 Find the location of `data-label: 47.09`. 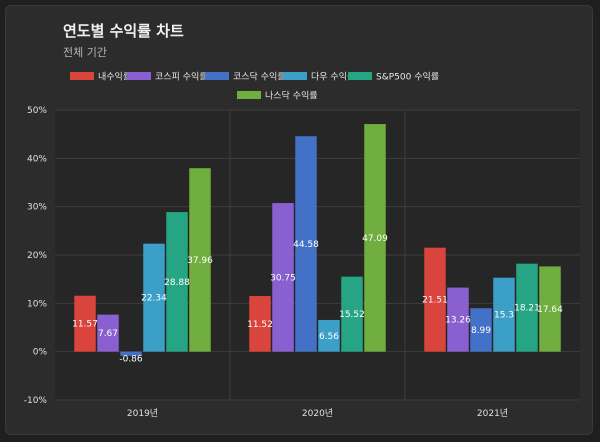

data-label: 47.09 is located at coordinates (375, 239).